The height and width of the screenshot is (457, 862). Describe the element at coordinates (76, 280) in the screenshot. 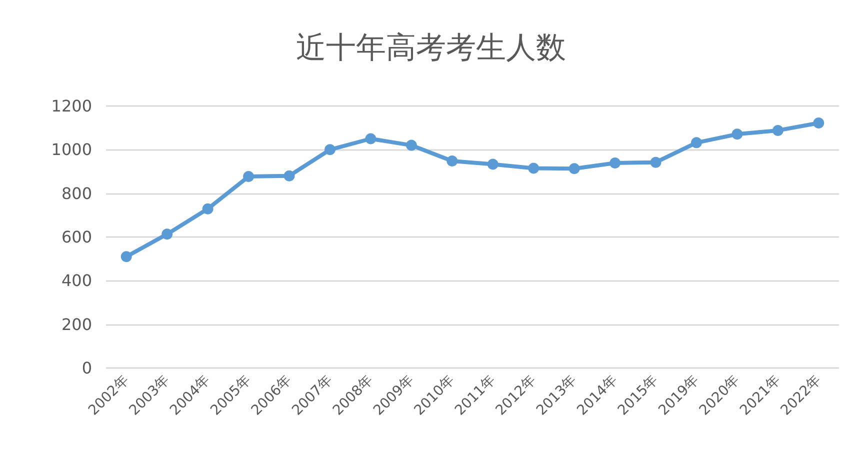

I see `y-tick-label: 400` at that location.